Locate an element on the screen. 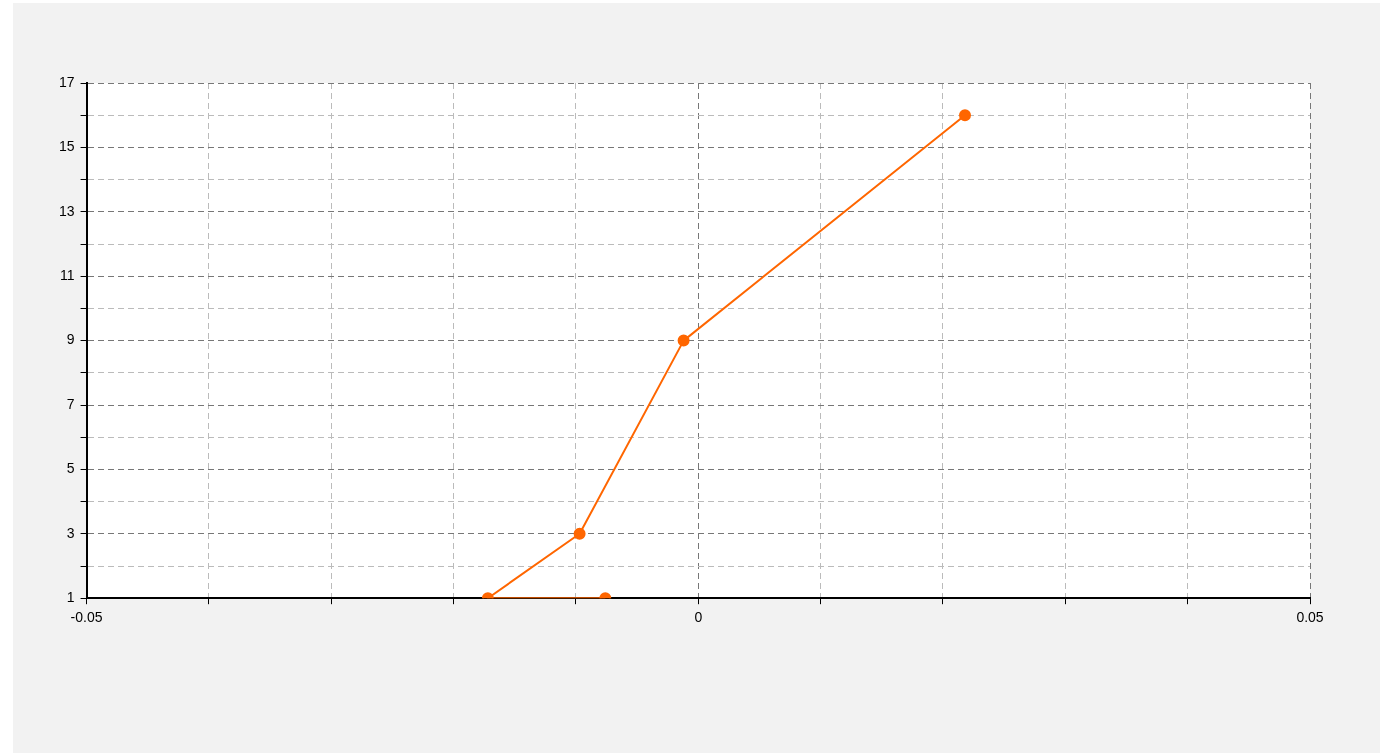 The height and width of the screenshot is (753, 1380). y-tick-label: 15 is located at coordinates (66, 146).